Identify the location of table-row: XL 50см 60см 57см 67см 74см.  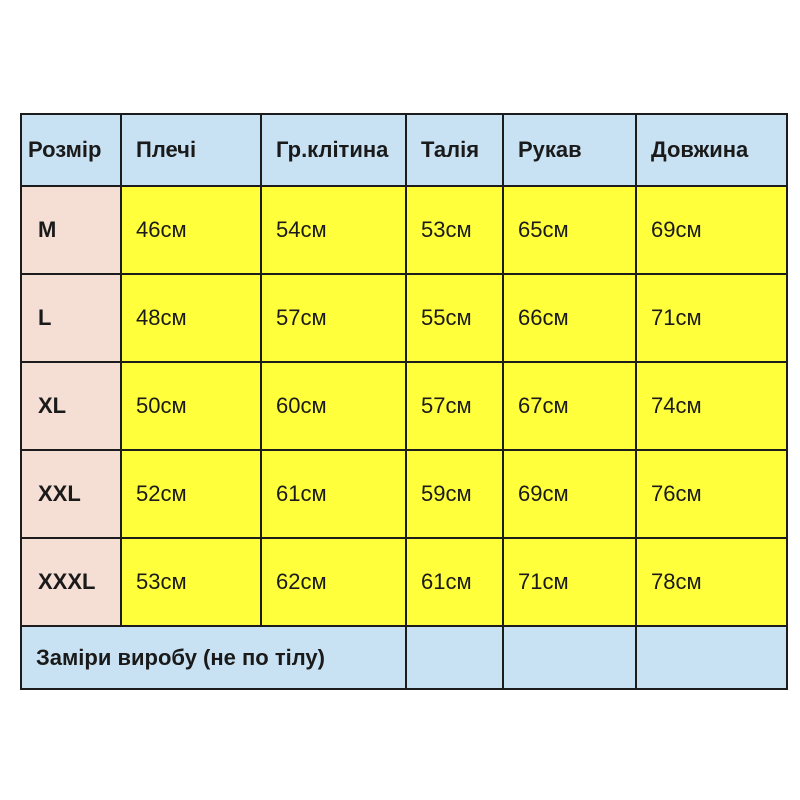
(404, 406).